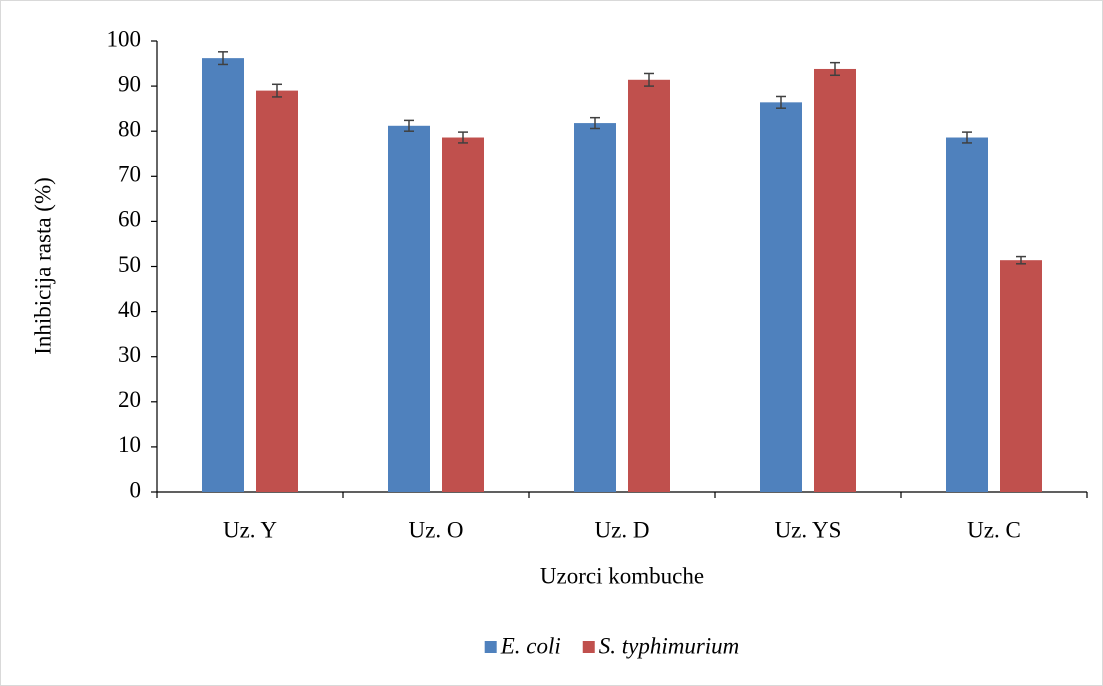 The height and width of the screenshot is (686, 1103). What do you see at coordinates (622, 529) in the screenshot?
I see `x-tick-label: Uz. D` at bounding box center [622, 529].